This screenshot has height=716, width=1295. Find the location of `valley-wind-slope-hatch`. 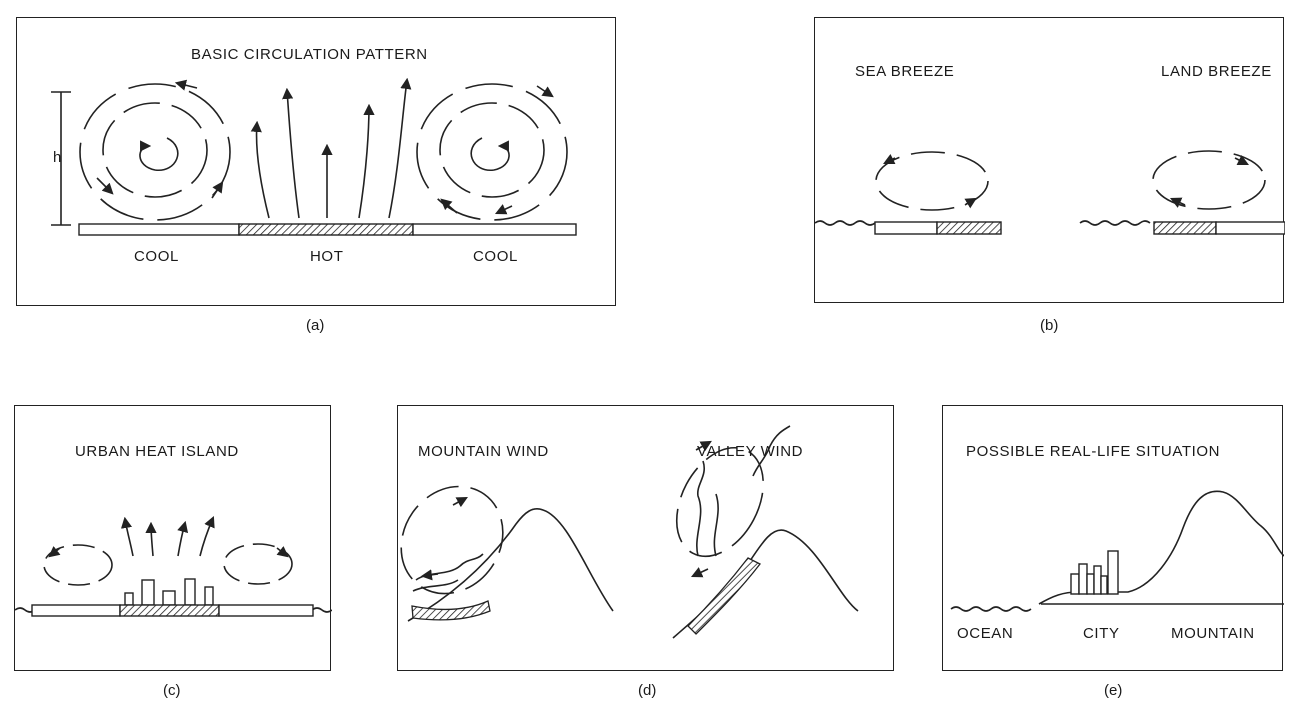

valley-wind-slope-hatch is located at coordinates (724, 596).